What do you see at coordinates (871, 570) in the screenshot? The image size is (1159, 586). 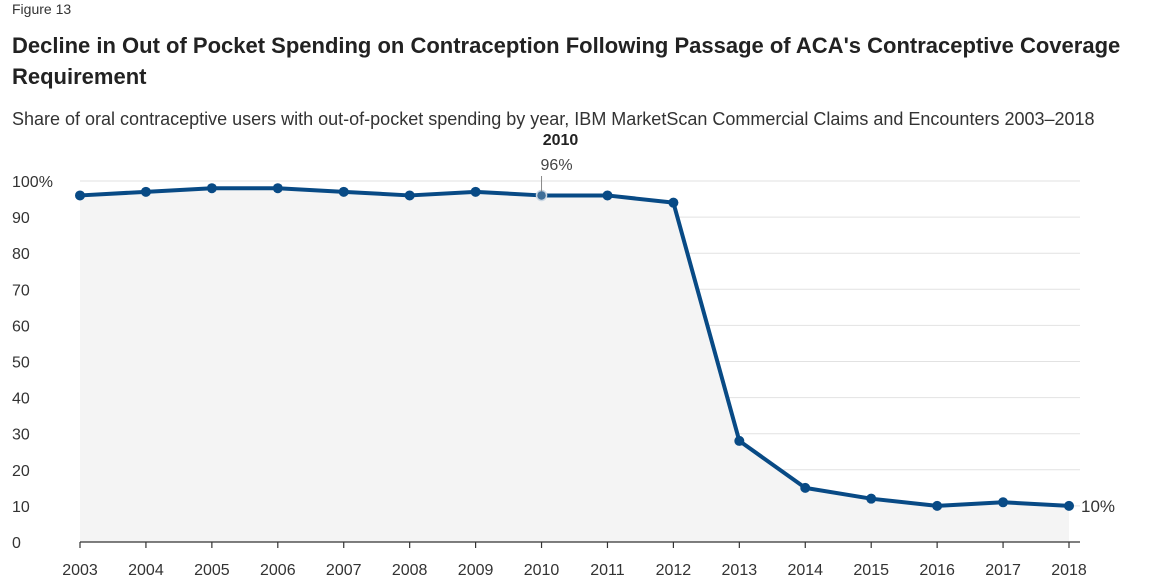 I see `x-tick-label: 2015` at bounding box center [871, 570].